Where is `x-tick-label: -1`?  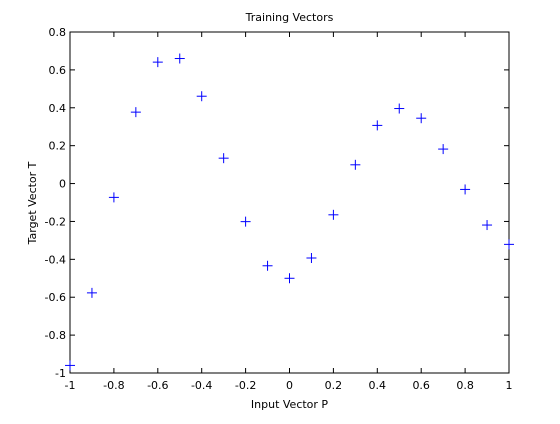
x-tick-label: -1 is located at coordinates (70, 385).